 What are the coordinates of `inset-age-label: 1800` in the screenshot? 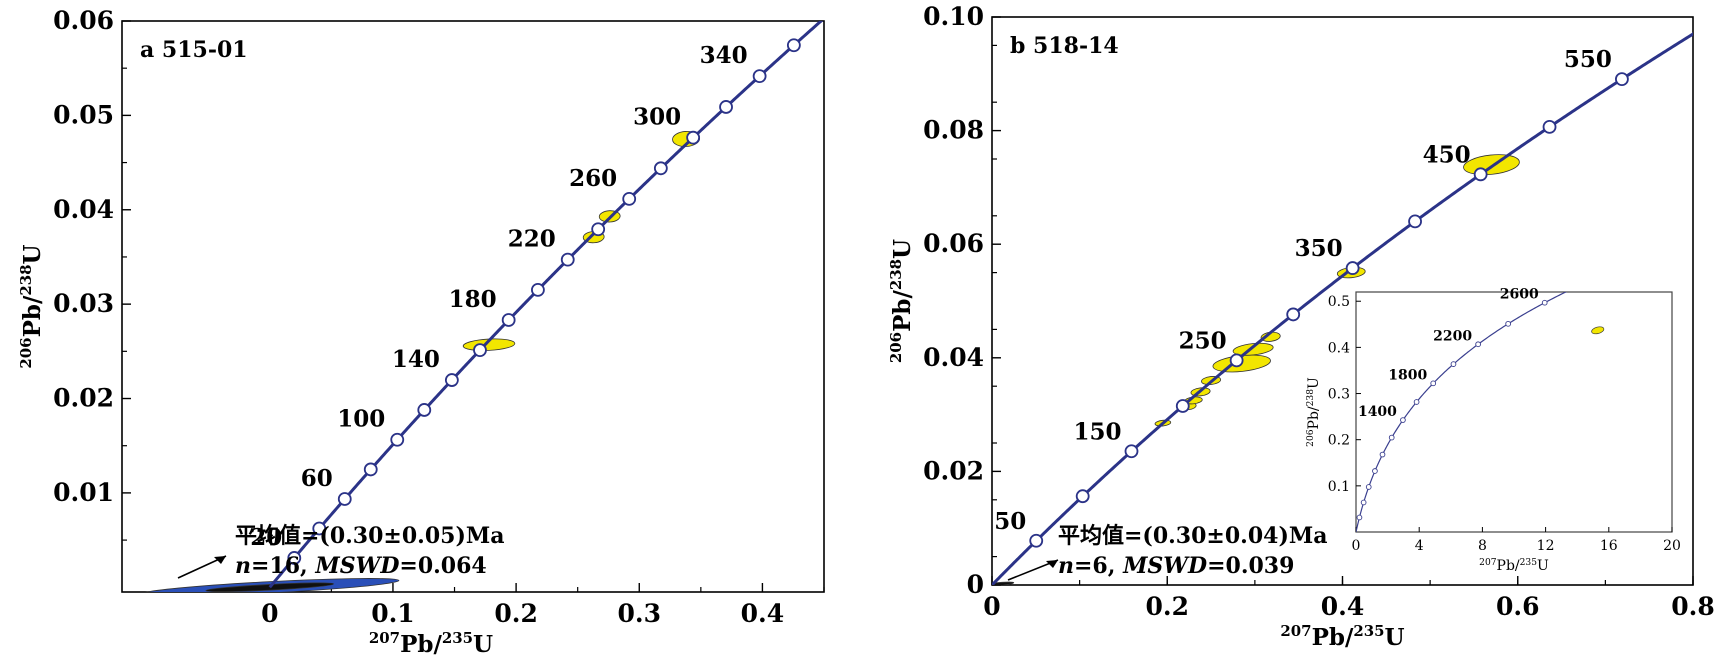 It's located at (1407, 375).